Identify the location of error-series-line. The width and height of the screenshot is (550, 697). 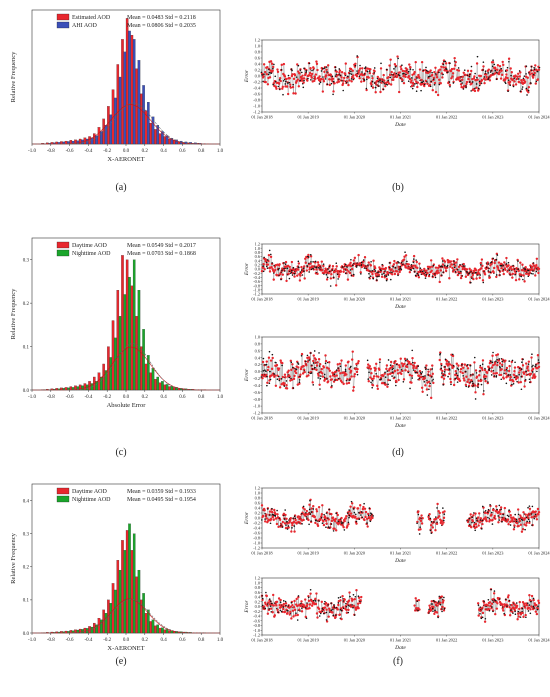
(400, 516).